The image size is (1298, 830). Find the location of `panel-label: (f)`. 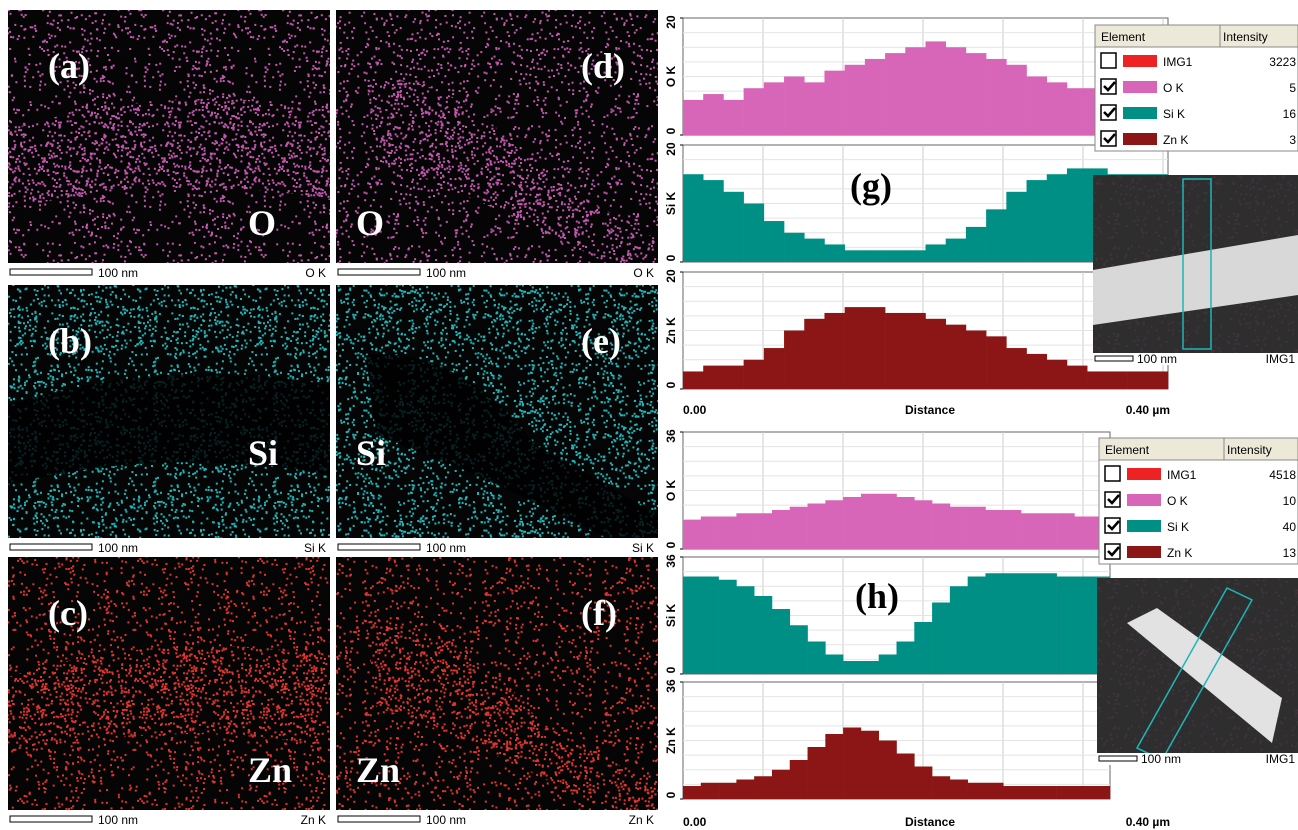

panel-label: (f) is located at coordinates (599, 613).